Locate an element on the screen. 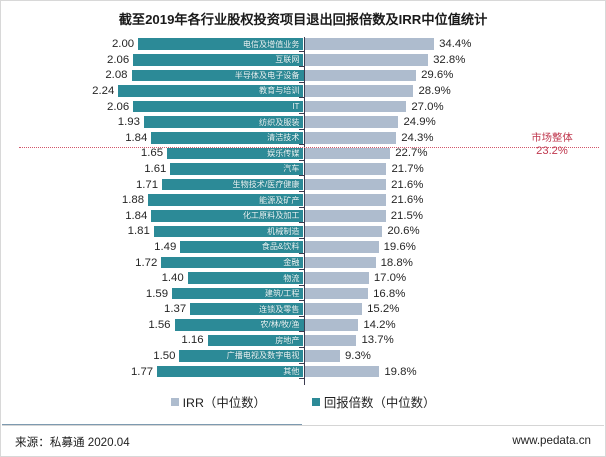  value-label-multiple: 1.50 is located at coordinates (164, 356).